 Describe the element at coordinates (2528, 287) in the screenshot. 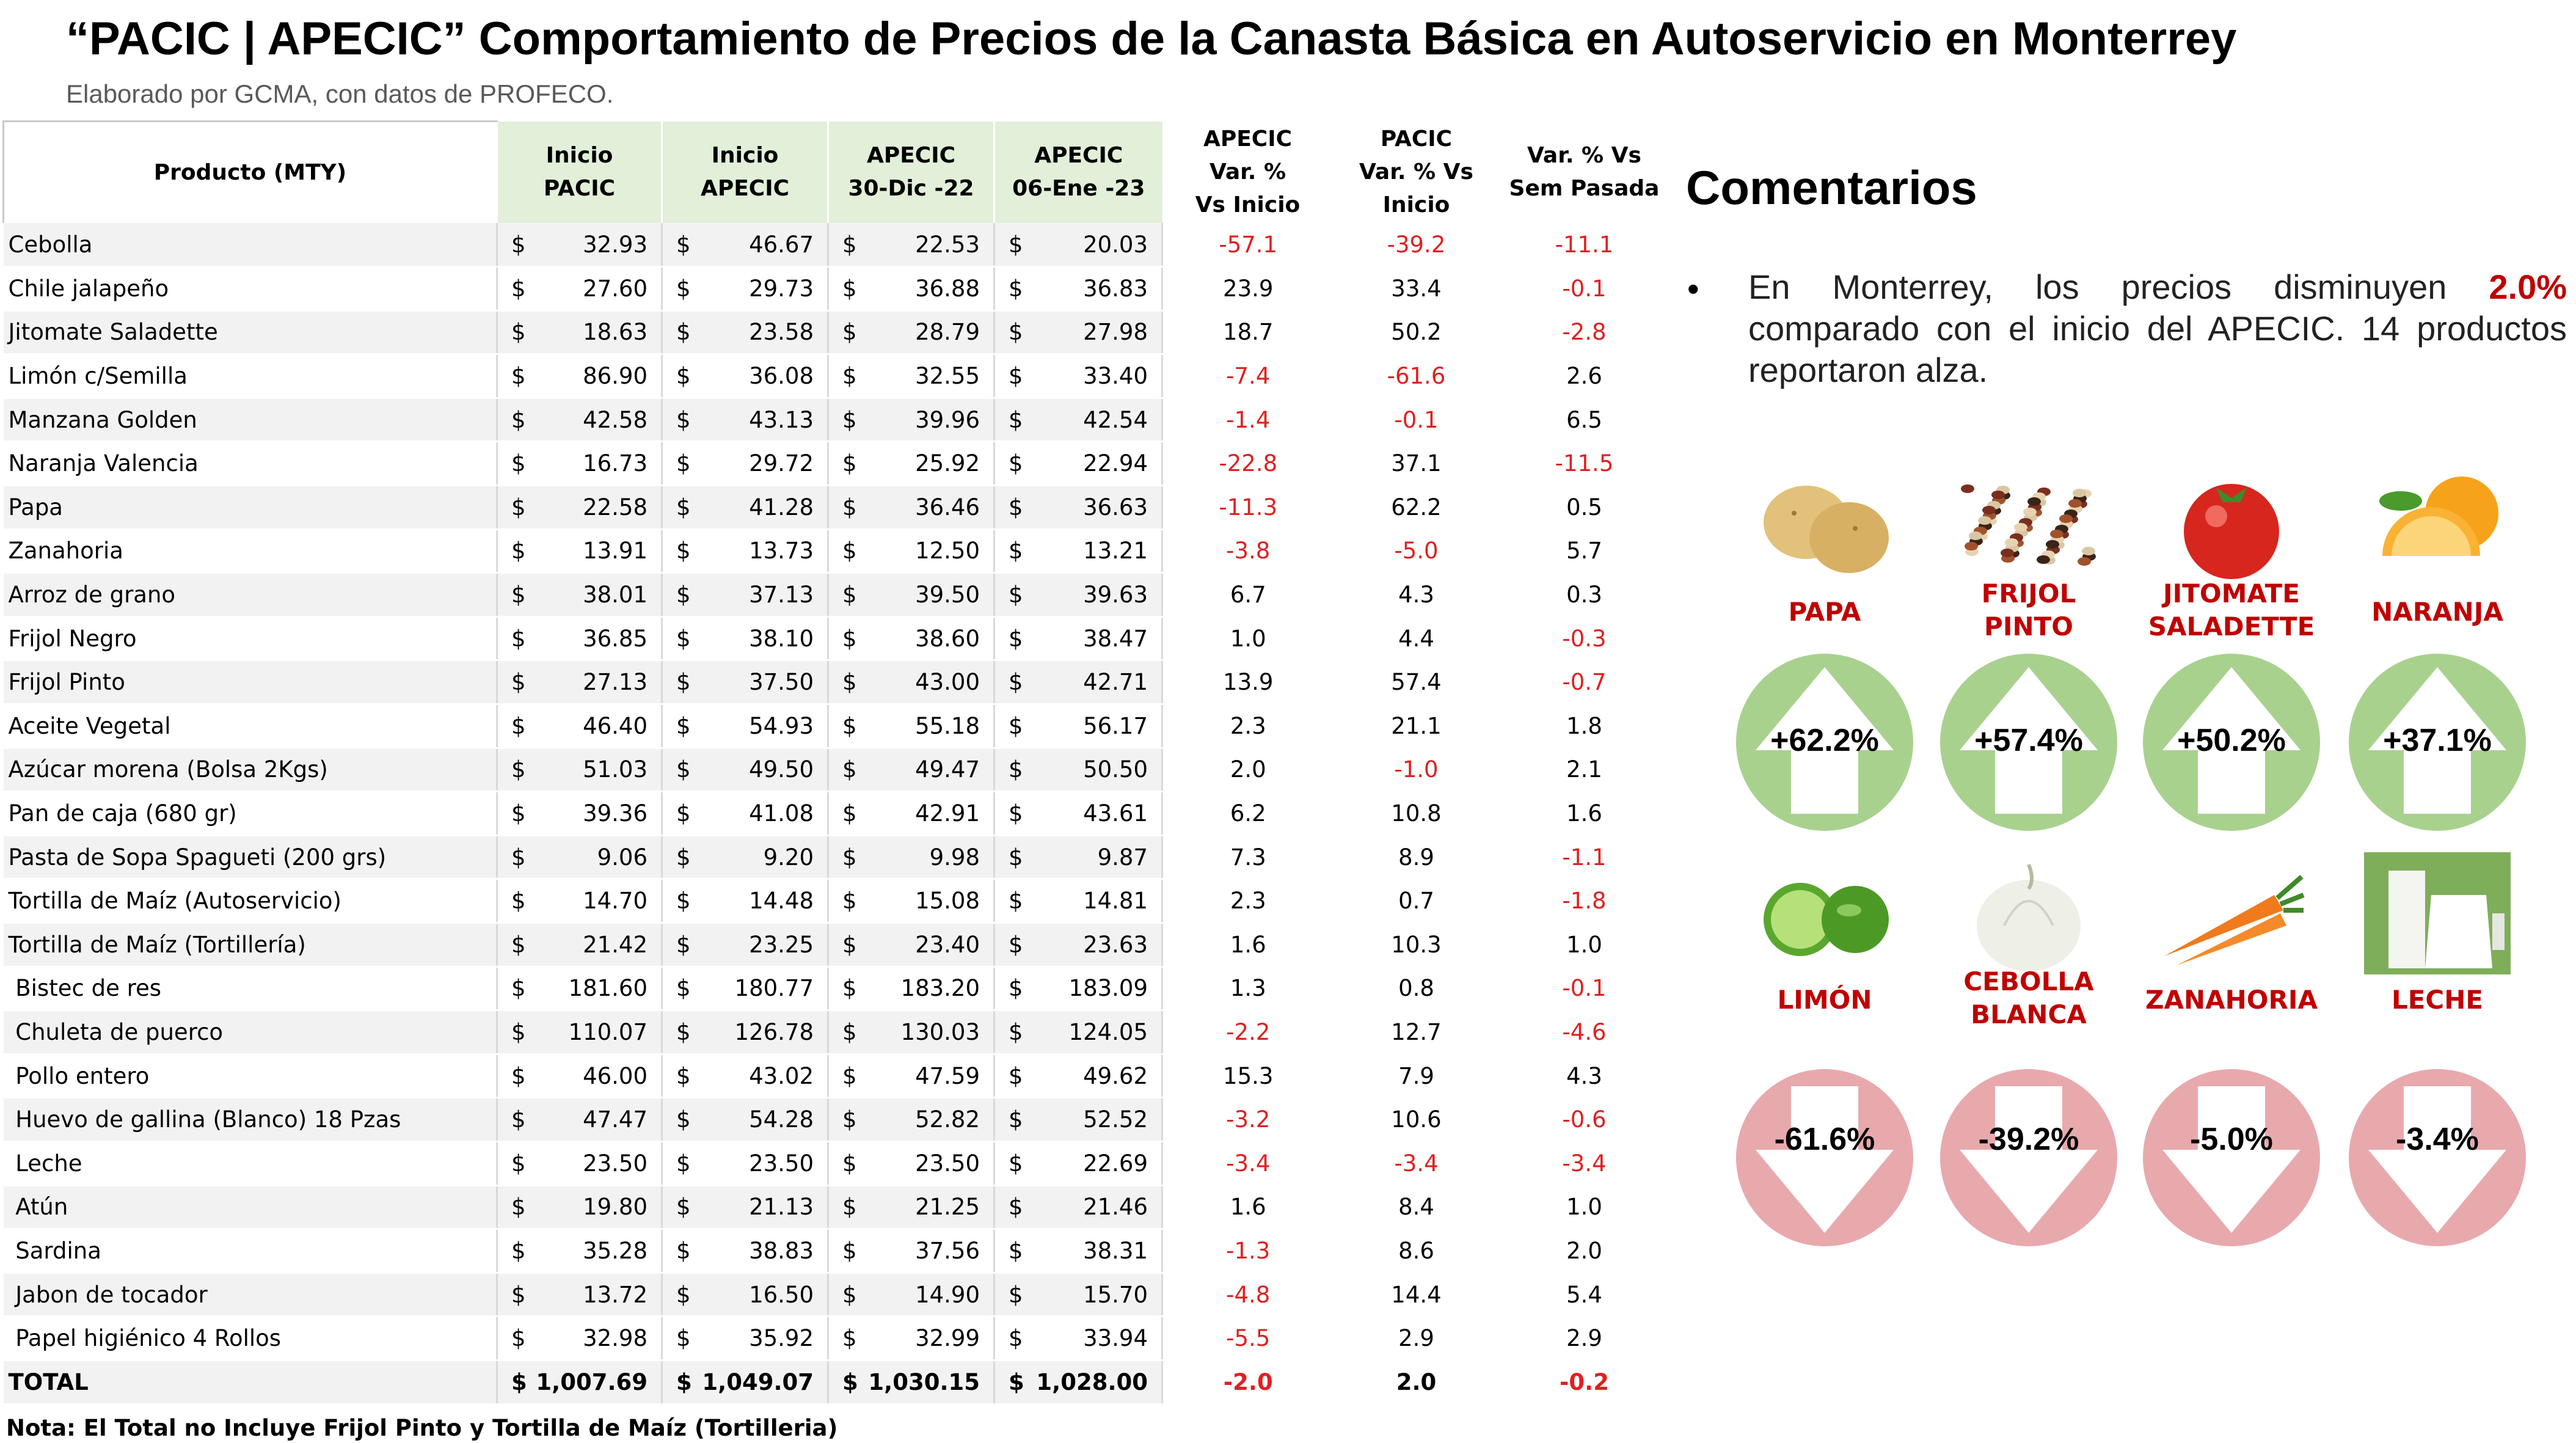

I see `highlight-value: 2.0%` at that location.